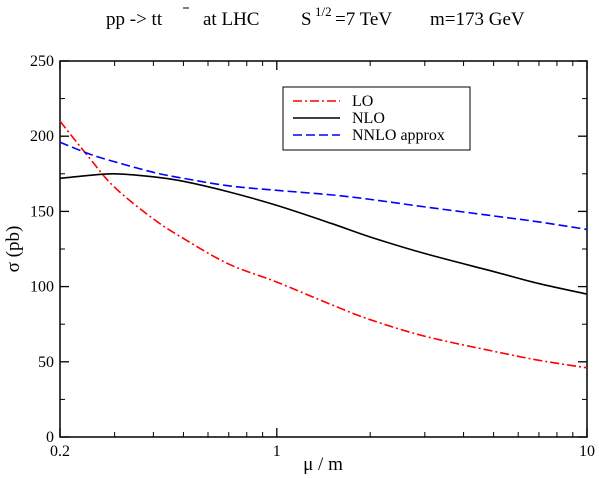 The width and height of the screenshot is (599, 478). I want to click on title-at-lhc: at LHC, so click(231, 19).